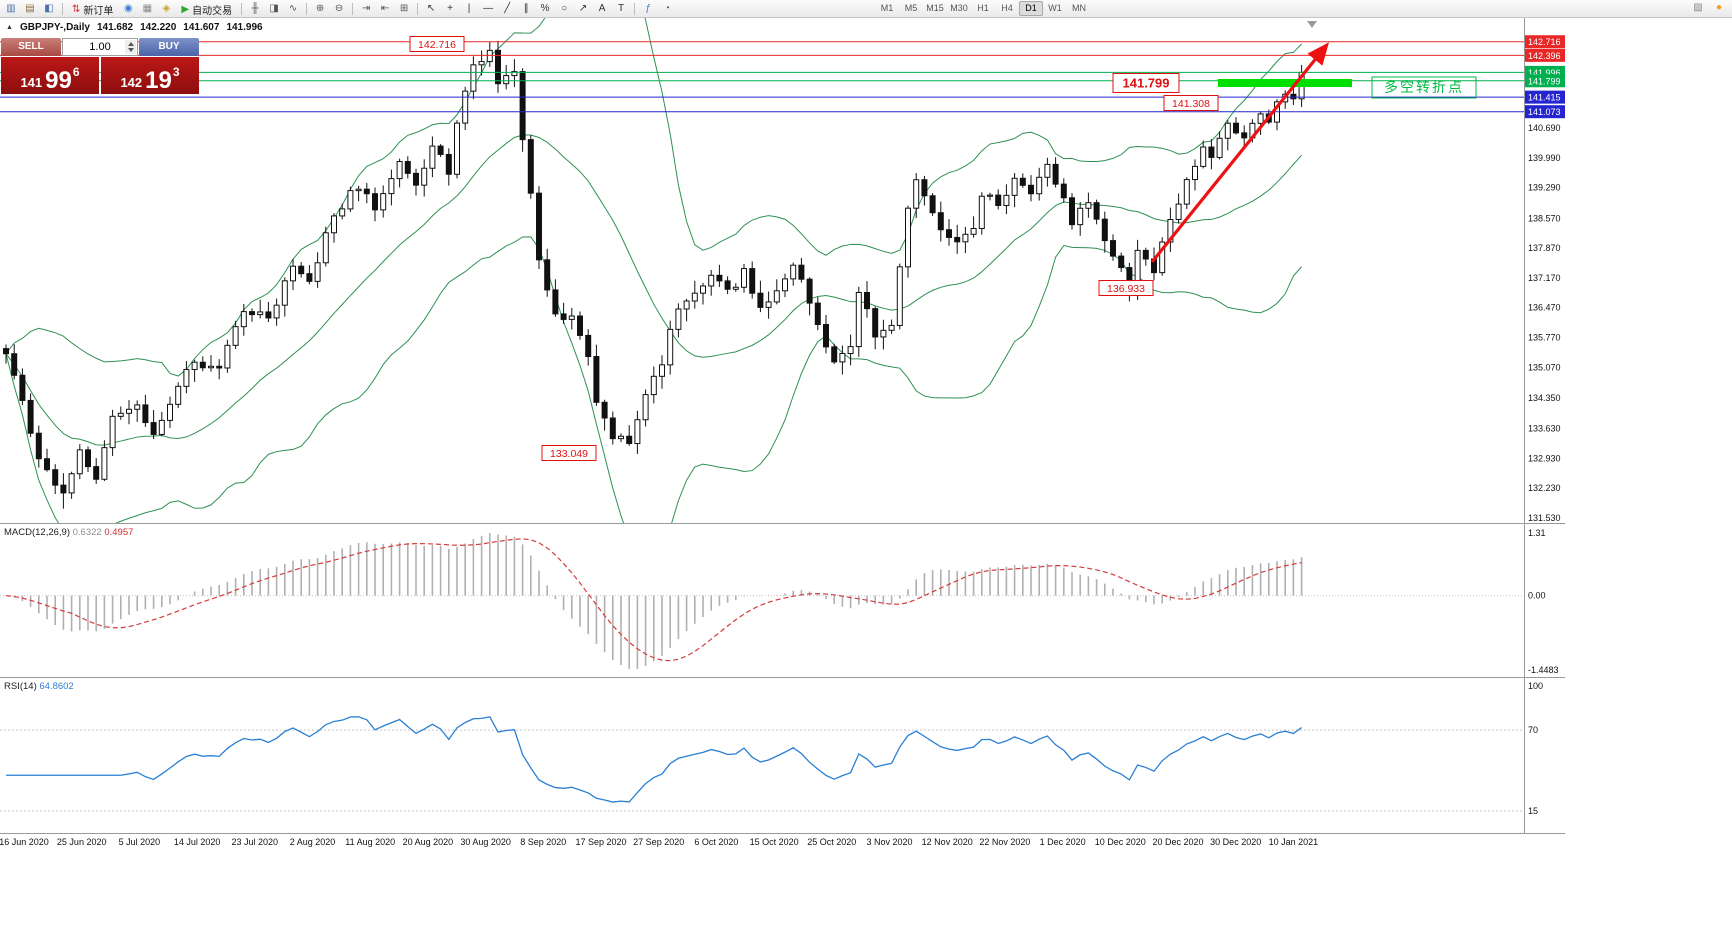 The width and height of the screenshot is (1732, 938). I want to click on timeframe-toolbar: M1 M5 M15 M30 H1 H4 D1 W1 MN, so click(983, 8).